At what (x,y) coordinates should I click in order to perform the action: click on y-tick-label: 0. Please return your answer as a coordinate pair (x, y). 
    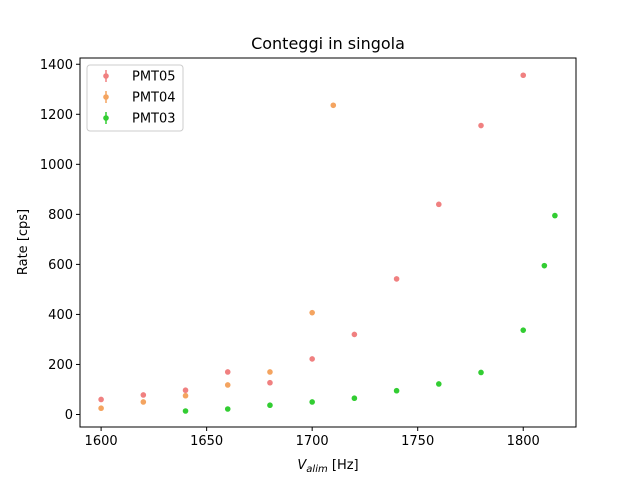
    Looking at the image, I should click on (69, 415).